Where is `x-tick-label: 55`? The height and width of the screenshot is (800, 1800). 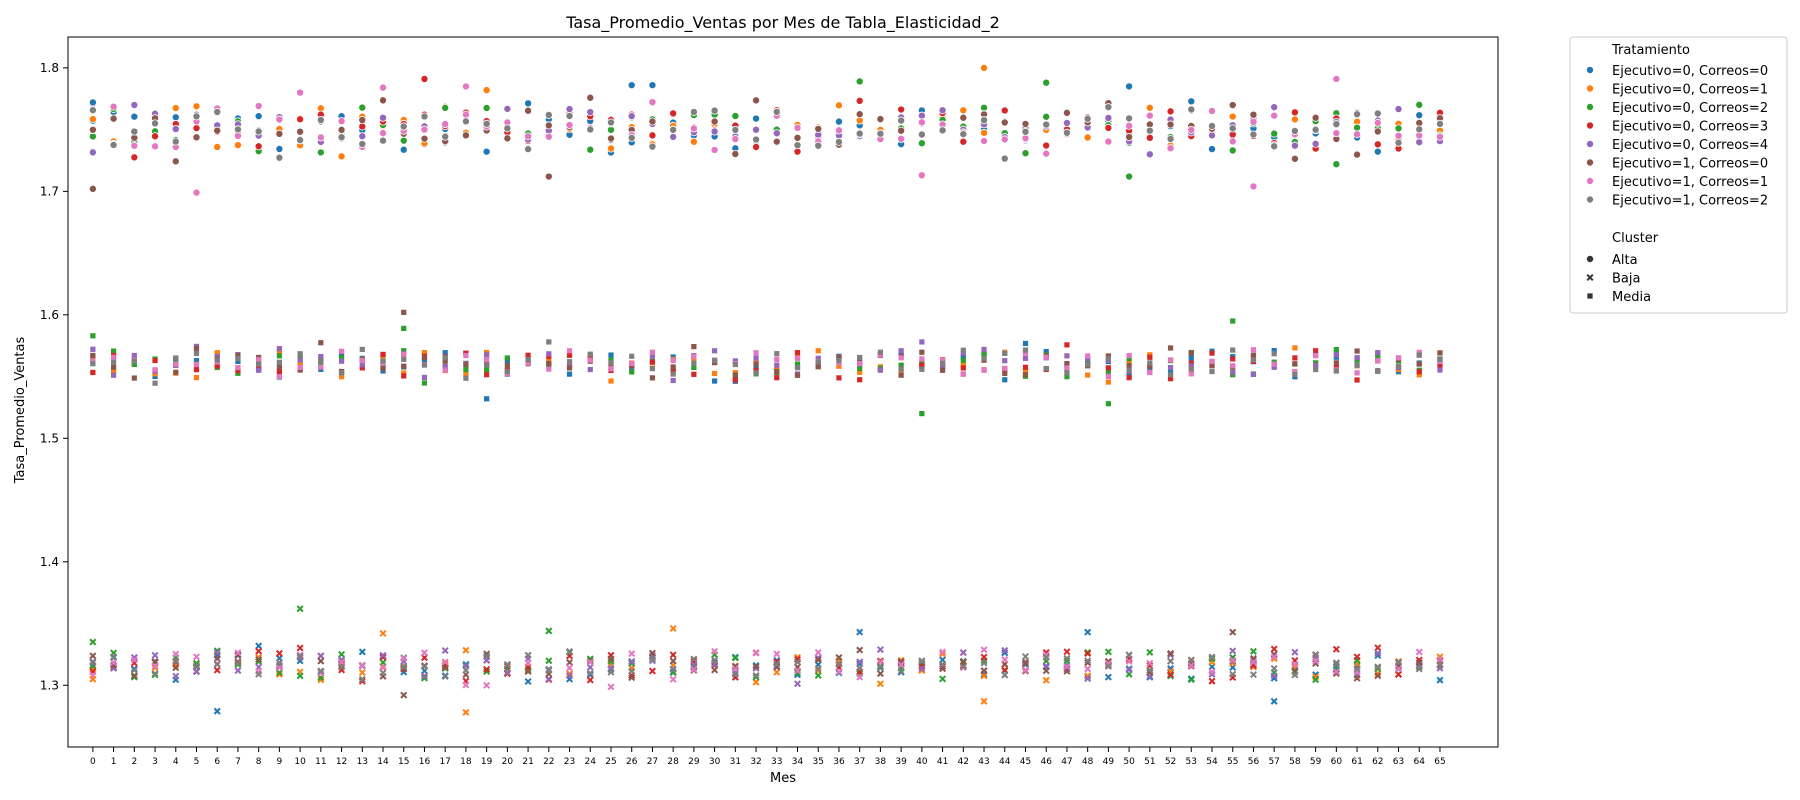
x-tick-label: 55 is located at coordinates (1232, 762).